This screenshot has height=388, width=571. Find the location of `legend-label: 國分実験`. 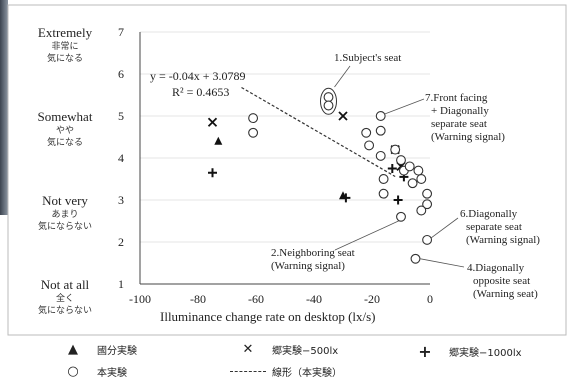

legend-label: 國分実験 is located at coordinates (117, 351).